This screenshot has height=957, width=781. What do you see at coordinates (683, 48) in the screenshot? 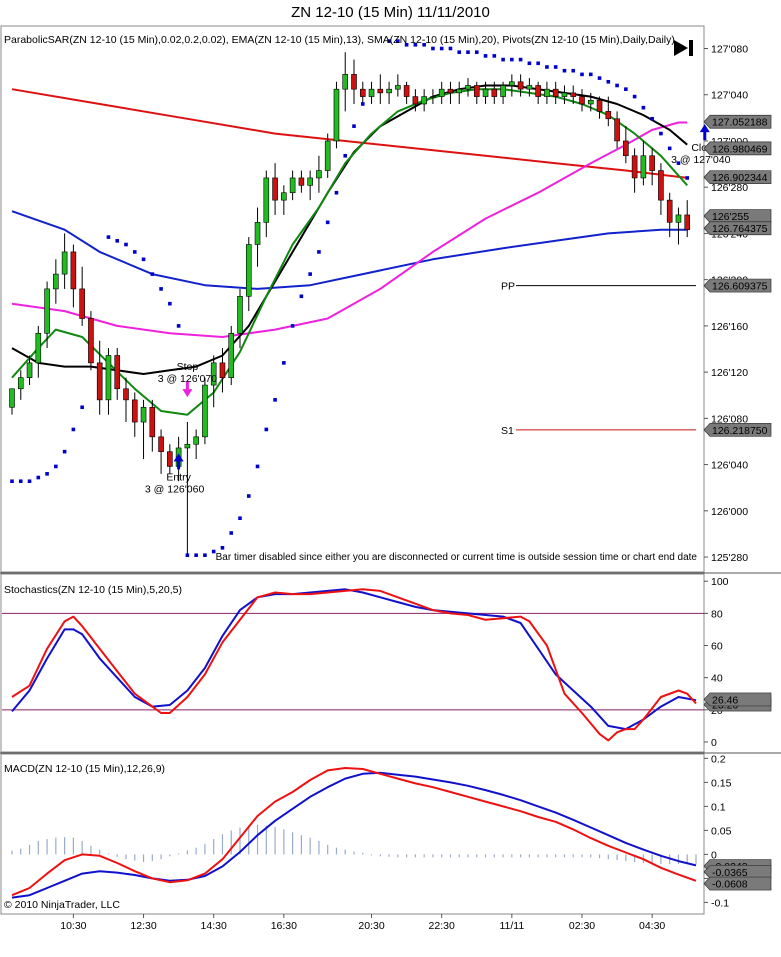
I see `skip-to-end-button` at bounding box center [683, 48].